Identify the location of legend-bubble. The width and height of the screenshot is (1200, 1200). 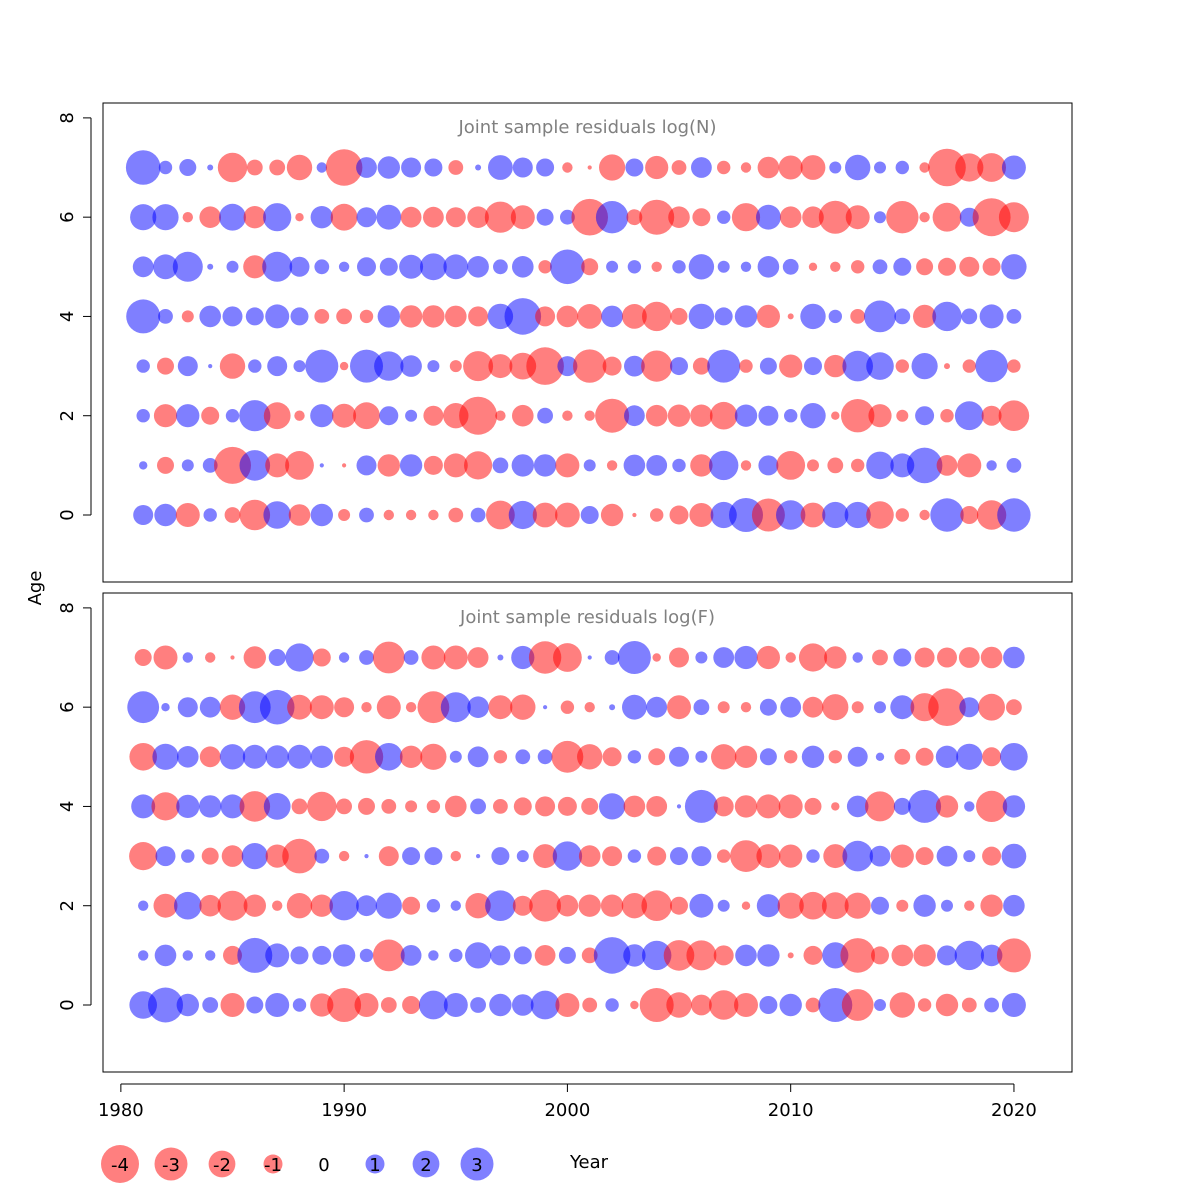
(120, 1164).